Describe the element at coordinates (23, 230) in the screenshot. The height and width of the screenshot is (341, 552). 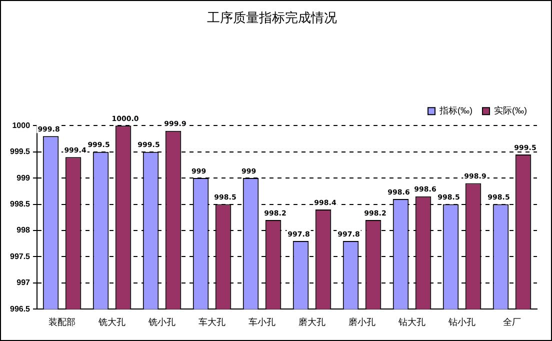
I see `y-tick-label: 998` at that location.